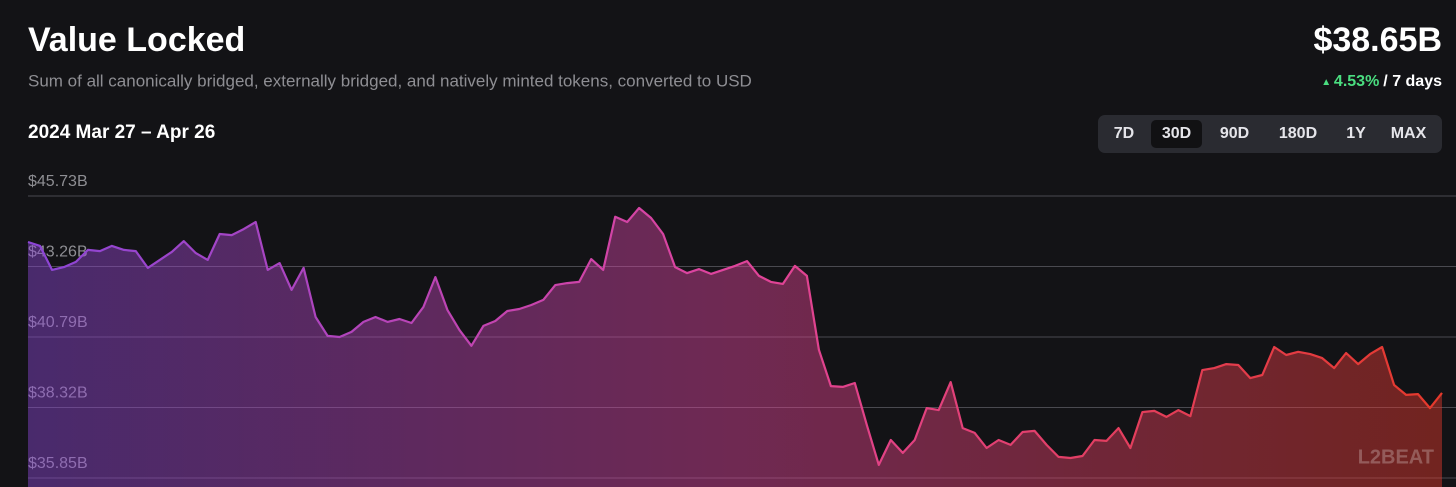 Image resolution: width=1456 pixels, height=487 pixels. I want to click on title: Value Locked, so click(136, 40).